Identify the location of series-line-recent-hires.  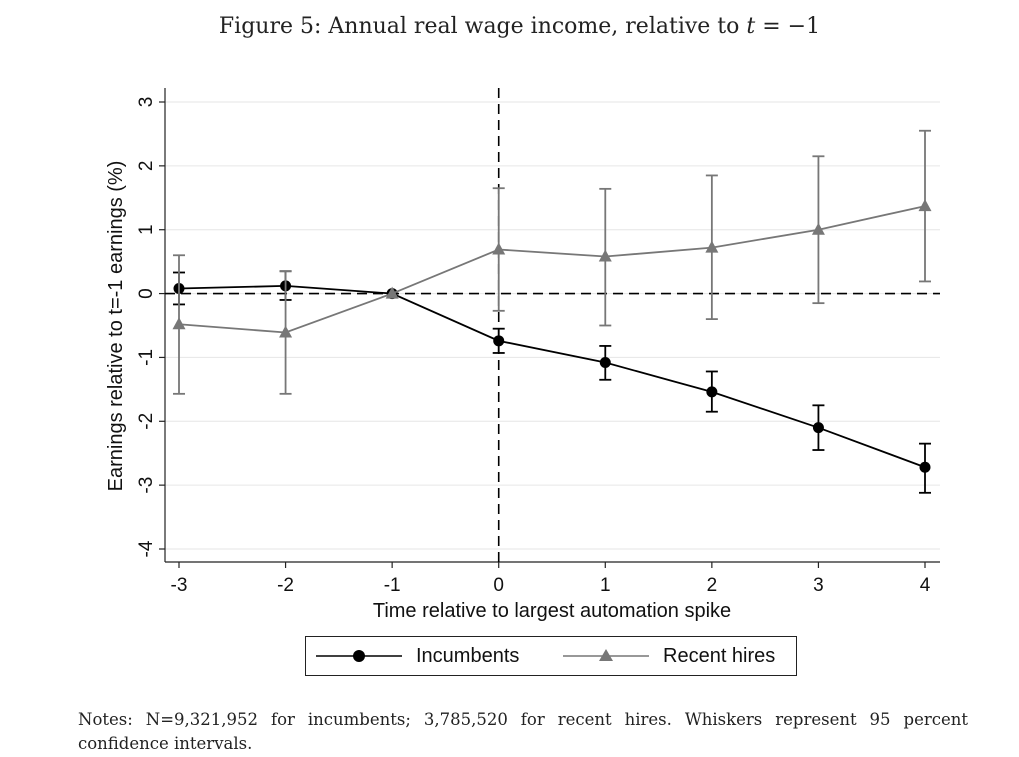
(552, 269).